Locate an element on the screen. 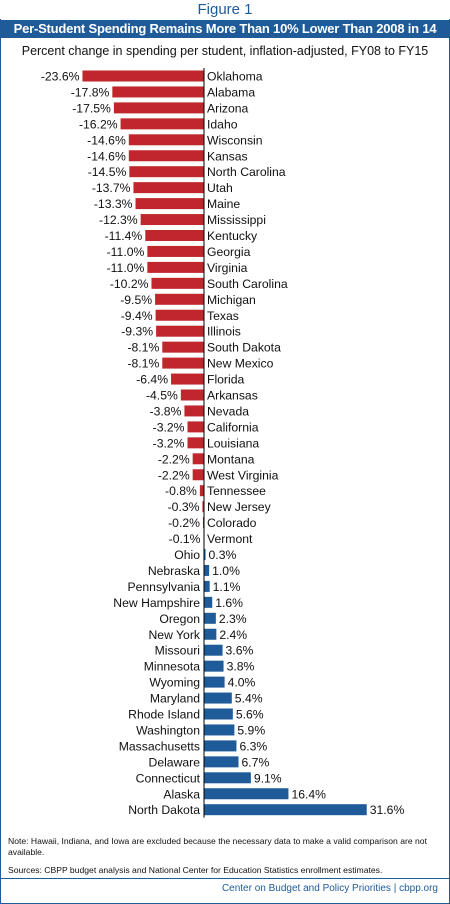 Image resolution: width=450 pixels, height=904 pixels. bar-illinois is located at coordinates (180, 331).